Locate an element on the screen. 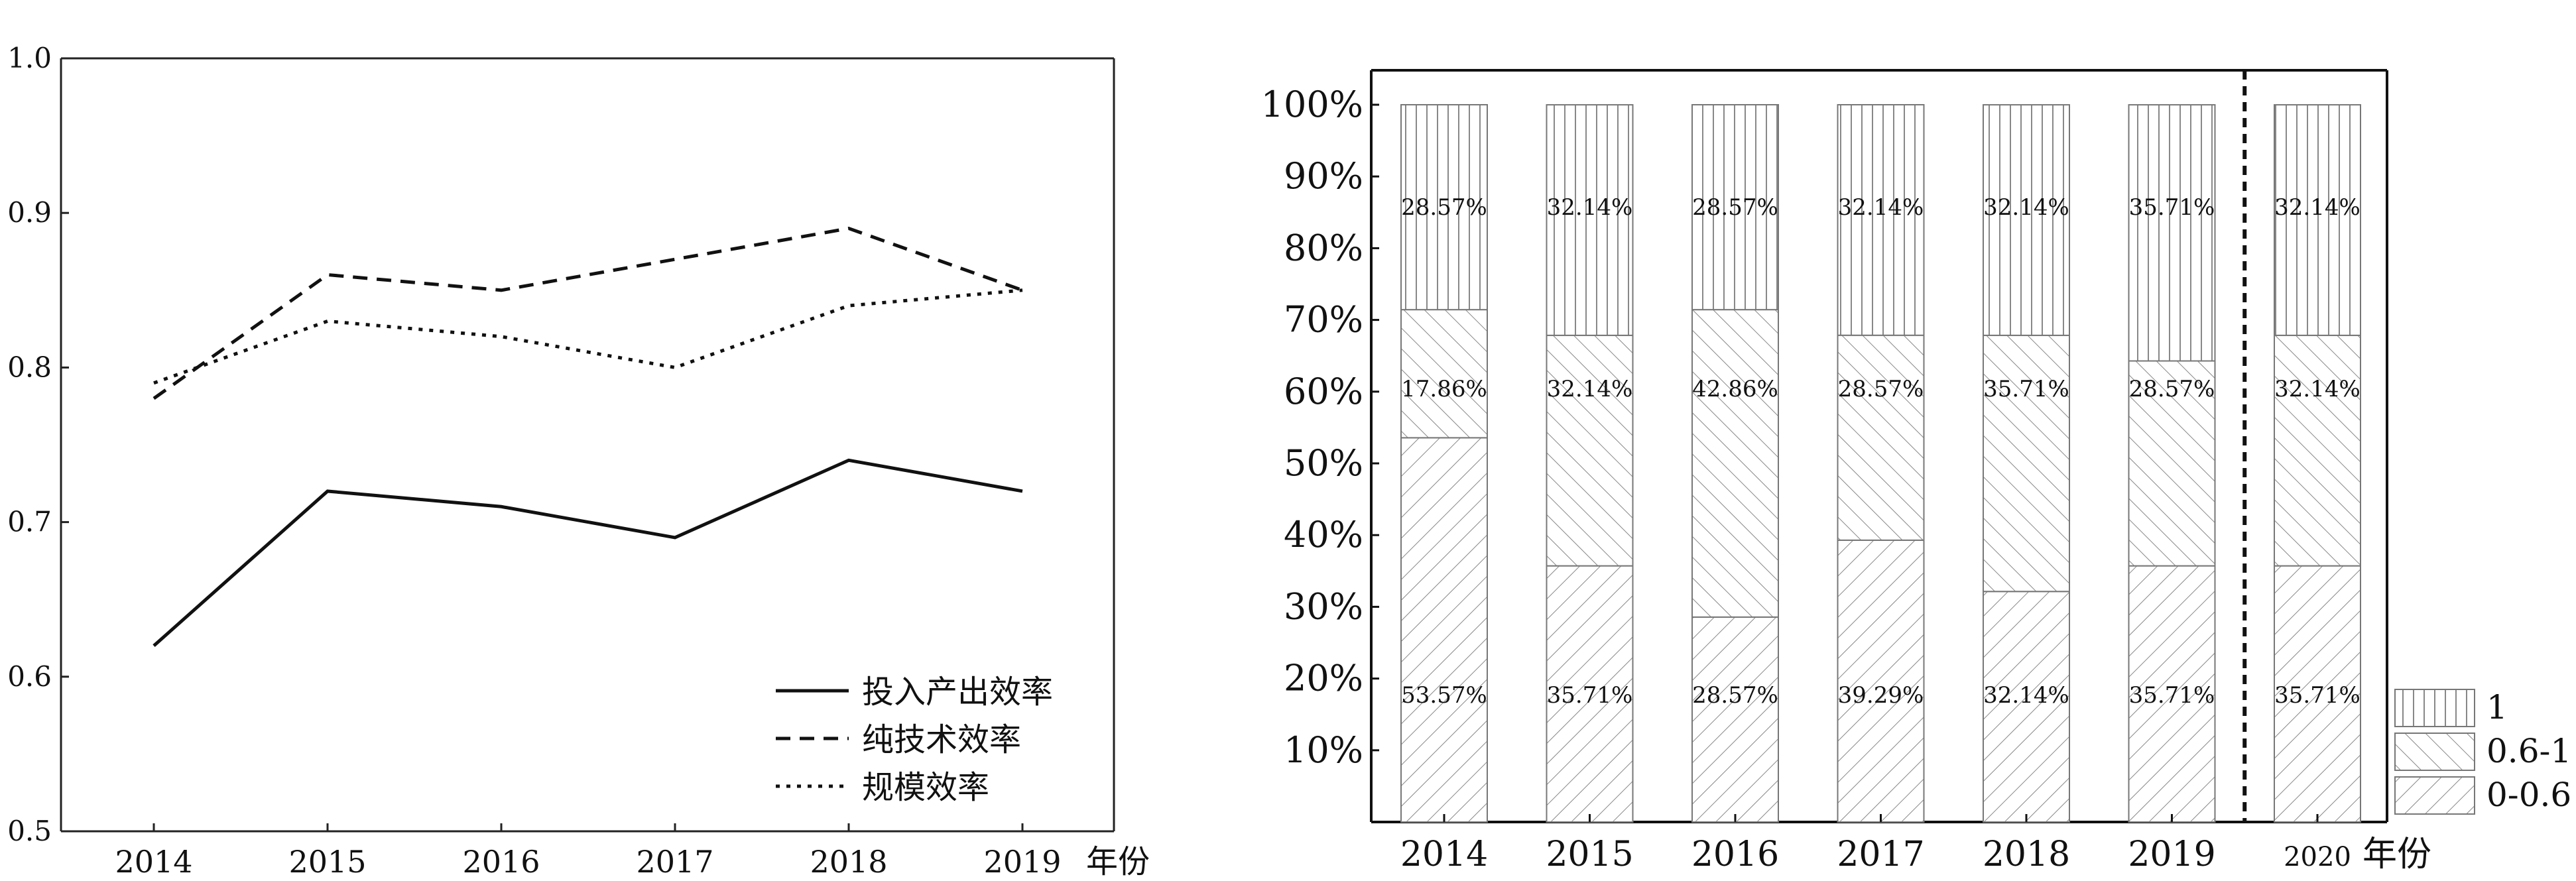 The image size is (2576, 881). legend-label: 投入产出效率 is located at coordinates (957, 693).